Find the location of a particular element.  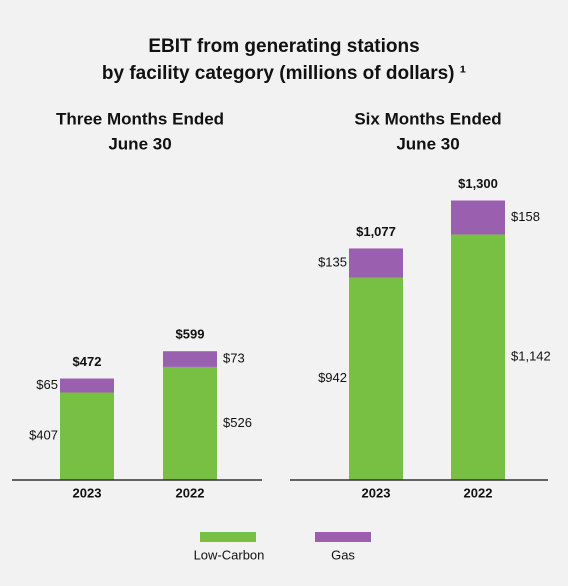

value-label: $158 is located at coordinates (525, 216).